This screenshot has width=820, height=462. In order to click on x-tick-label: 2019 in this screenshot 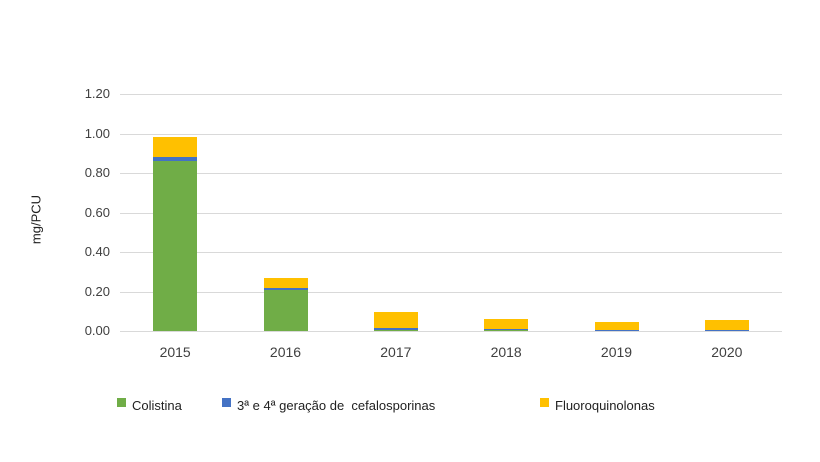, I will do `click(616, 352)`.